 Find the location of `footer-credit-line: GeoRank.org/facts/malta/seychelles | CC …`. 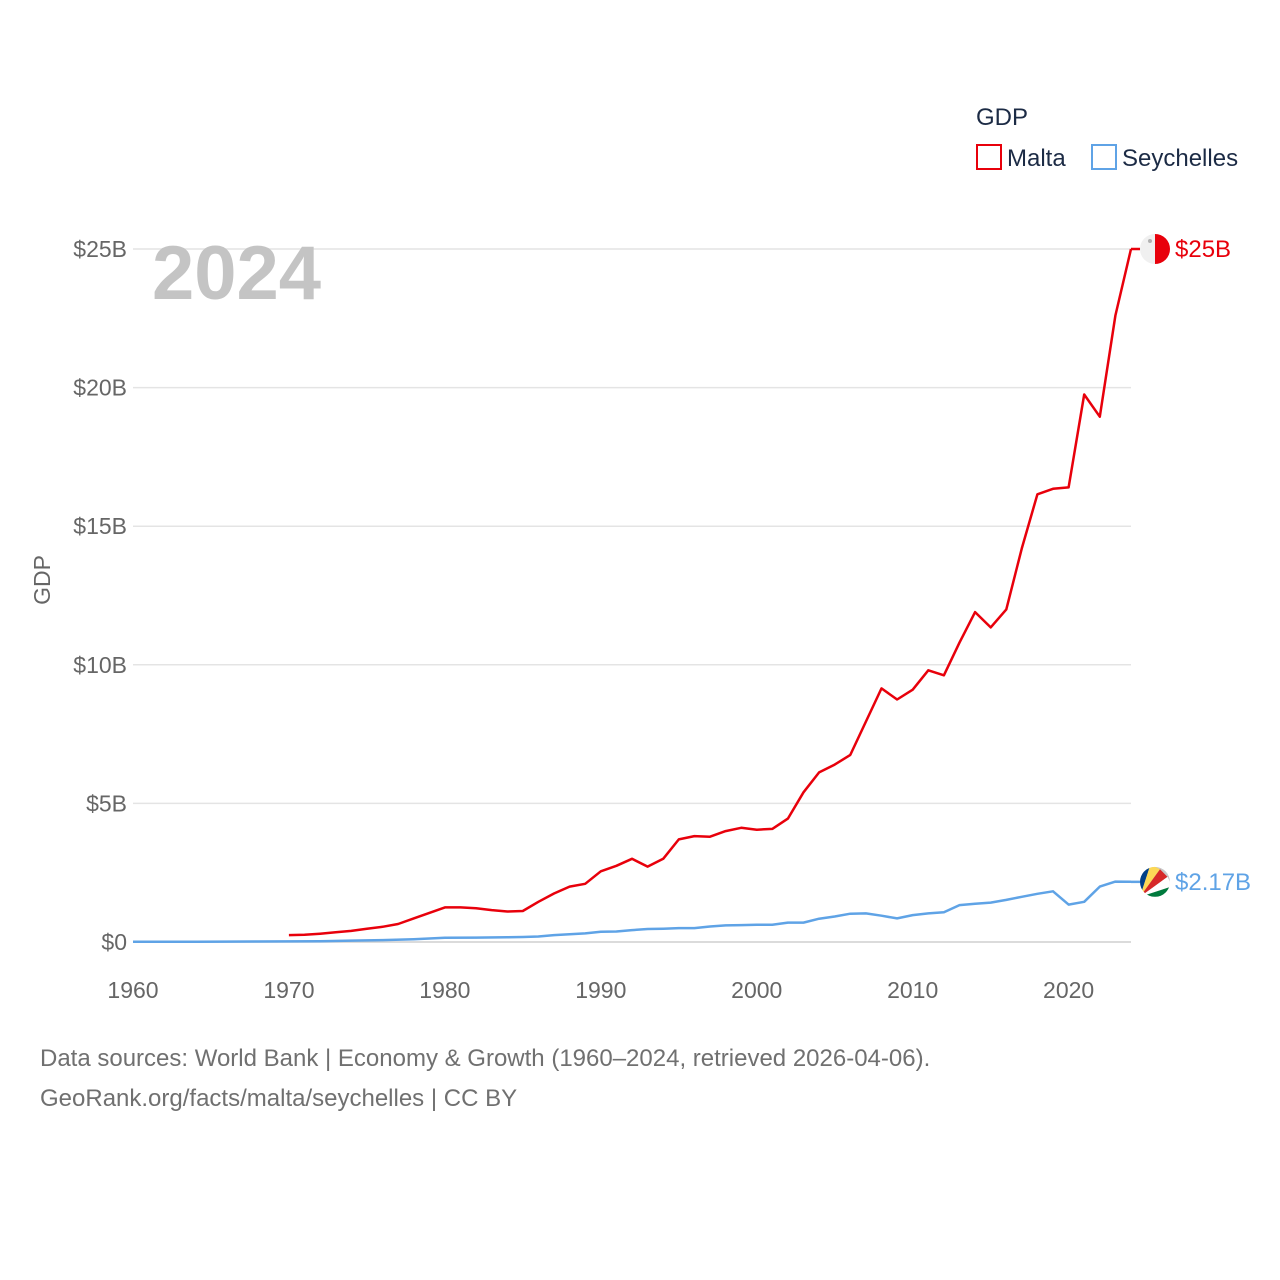

footer-credit-line: GeoRank.org/facts/malta/seychelles | CC … is located at coordinates (279, 1098).